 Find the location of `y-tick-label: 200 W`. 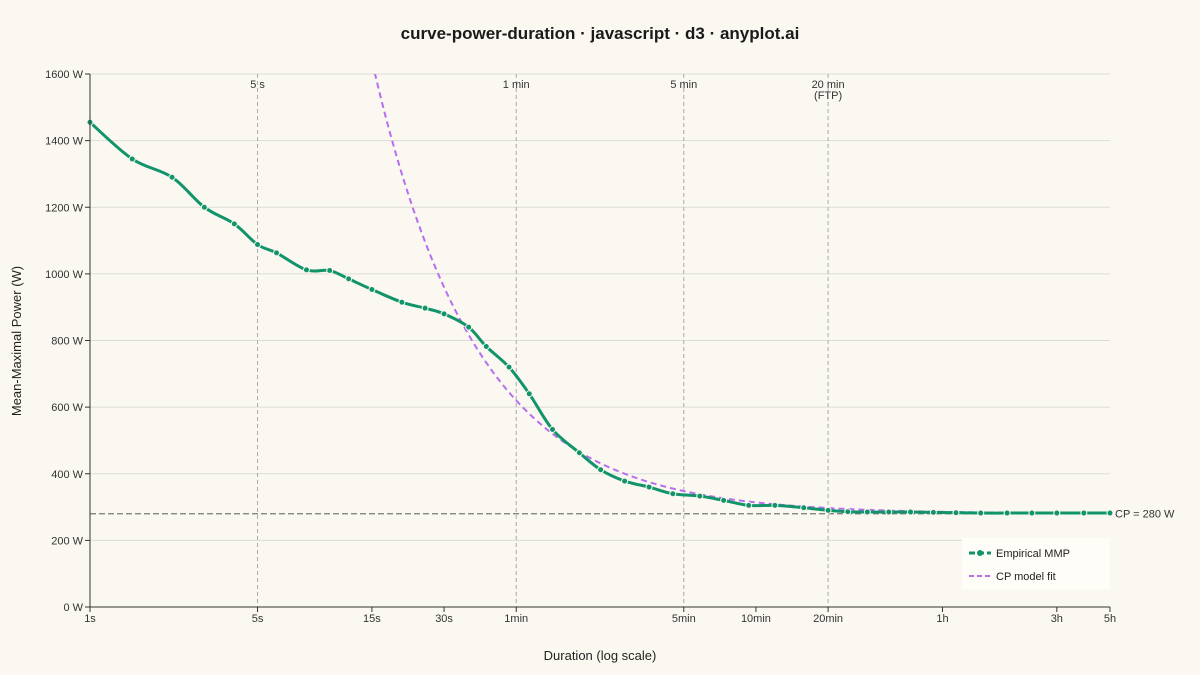

y-tick-label: 200 W is located at coordinates (67, 541).